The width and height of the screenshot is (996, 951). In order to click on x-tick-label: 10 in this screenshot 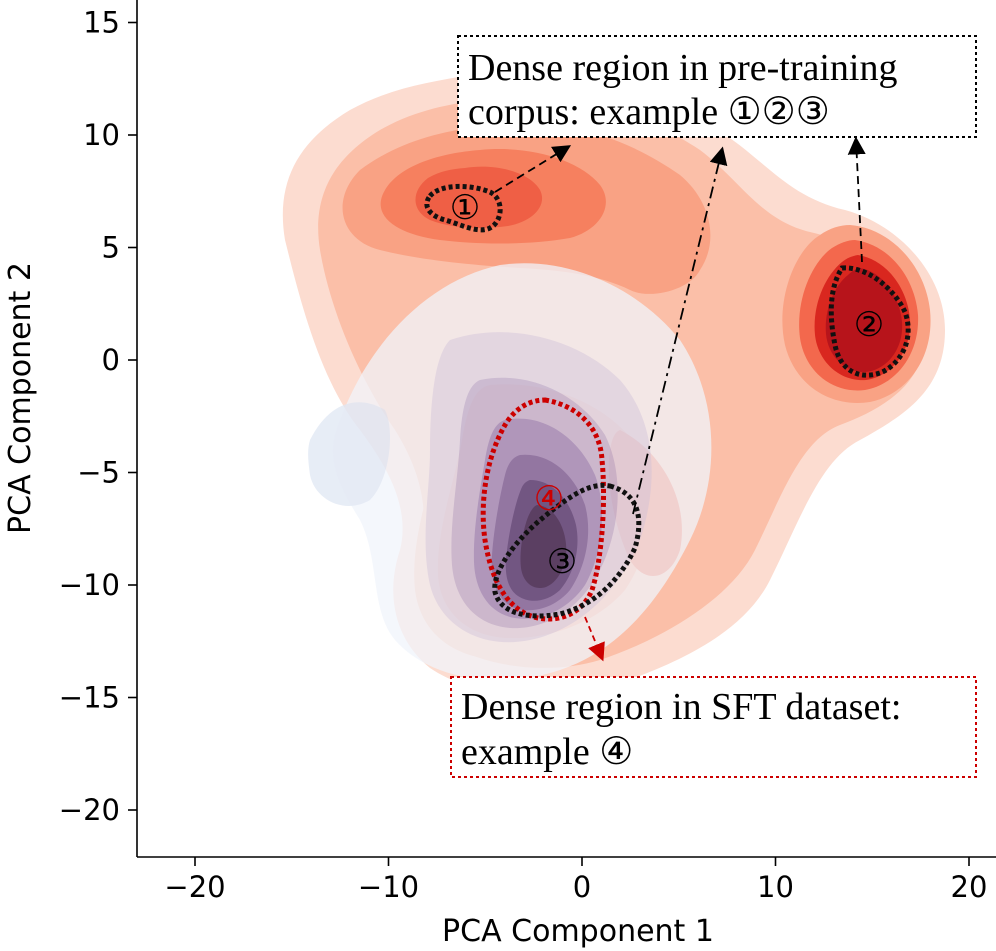, I will do `click(775, 887)`.